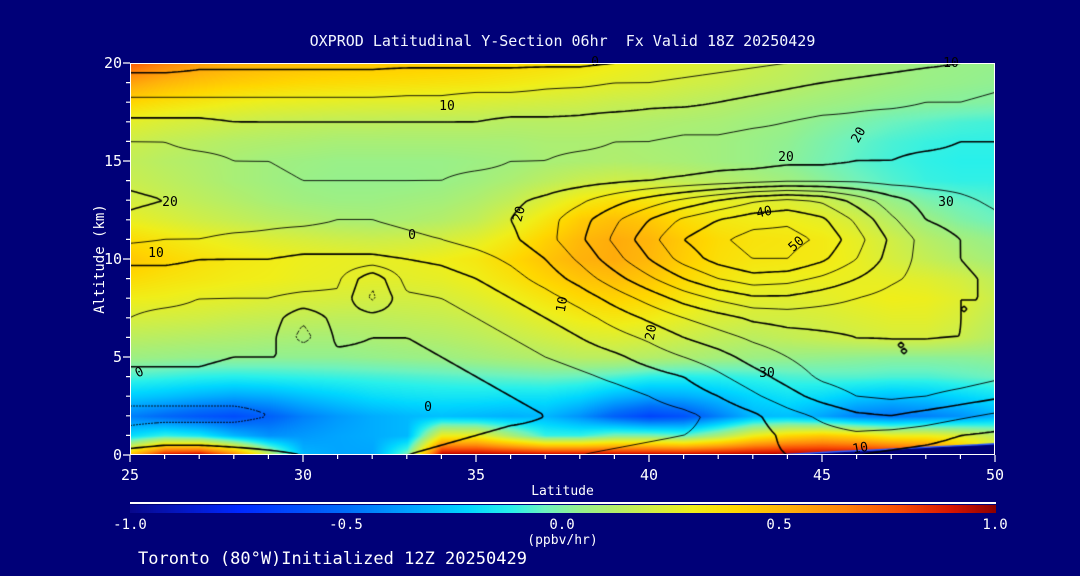  Describe the element at coordinates (995, 475) in the screenshot. I see `x-tick-label: 50` at that location.